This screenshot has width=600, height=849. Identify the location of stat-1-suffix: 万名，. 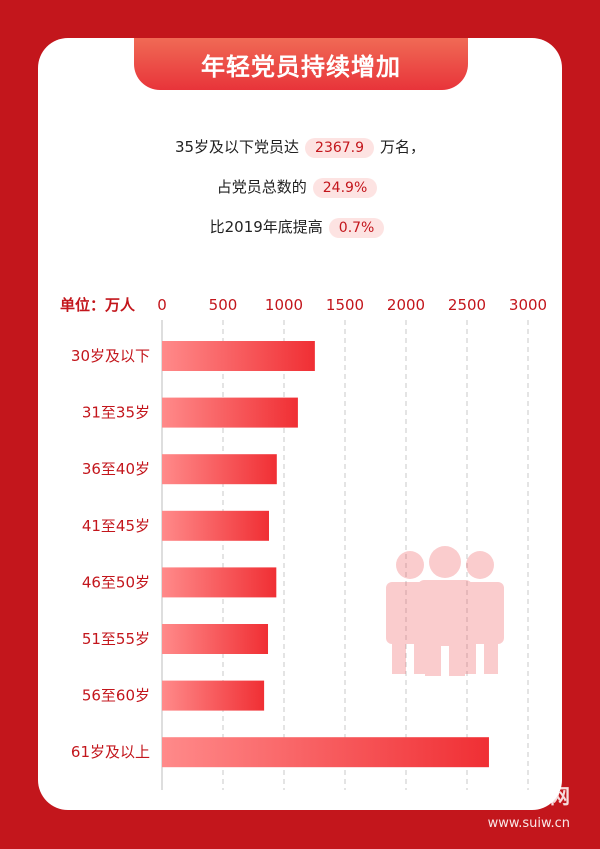
(403, 147).